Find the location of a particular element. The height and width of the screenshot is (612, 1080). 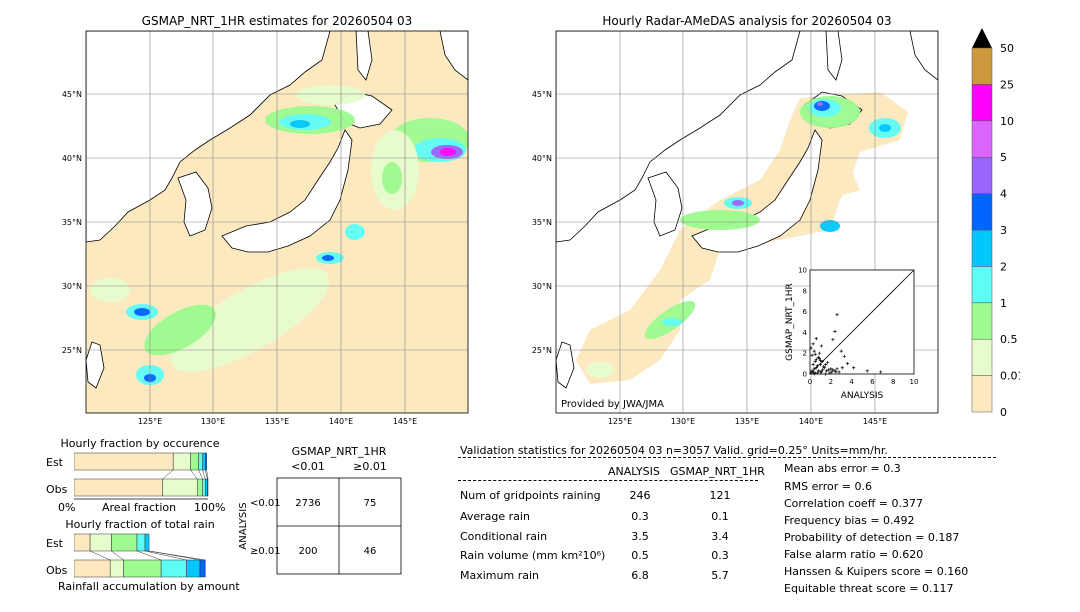

right-land-sakhalin is located at coordinates (834, 56).